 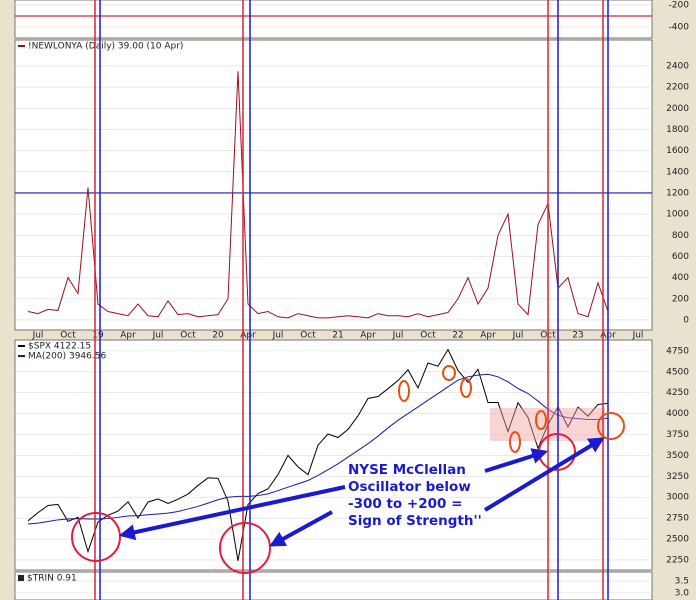 What do you see at coordinates (59, 347) in the screenshot?
I see `legend-entry: $SPX 4122.15` at bounding box center [59, 347].